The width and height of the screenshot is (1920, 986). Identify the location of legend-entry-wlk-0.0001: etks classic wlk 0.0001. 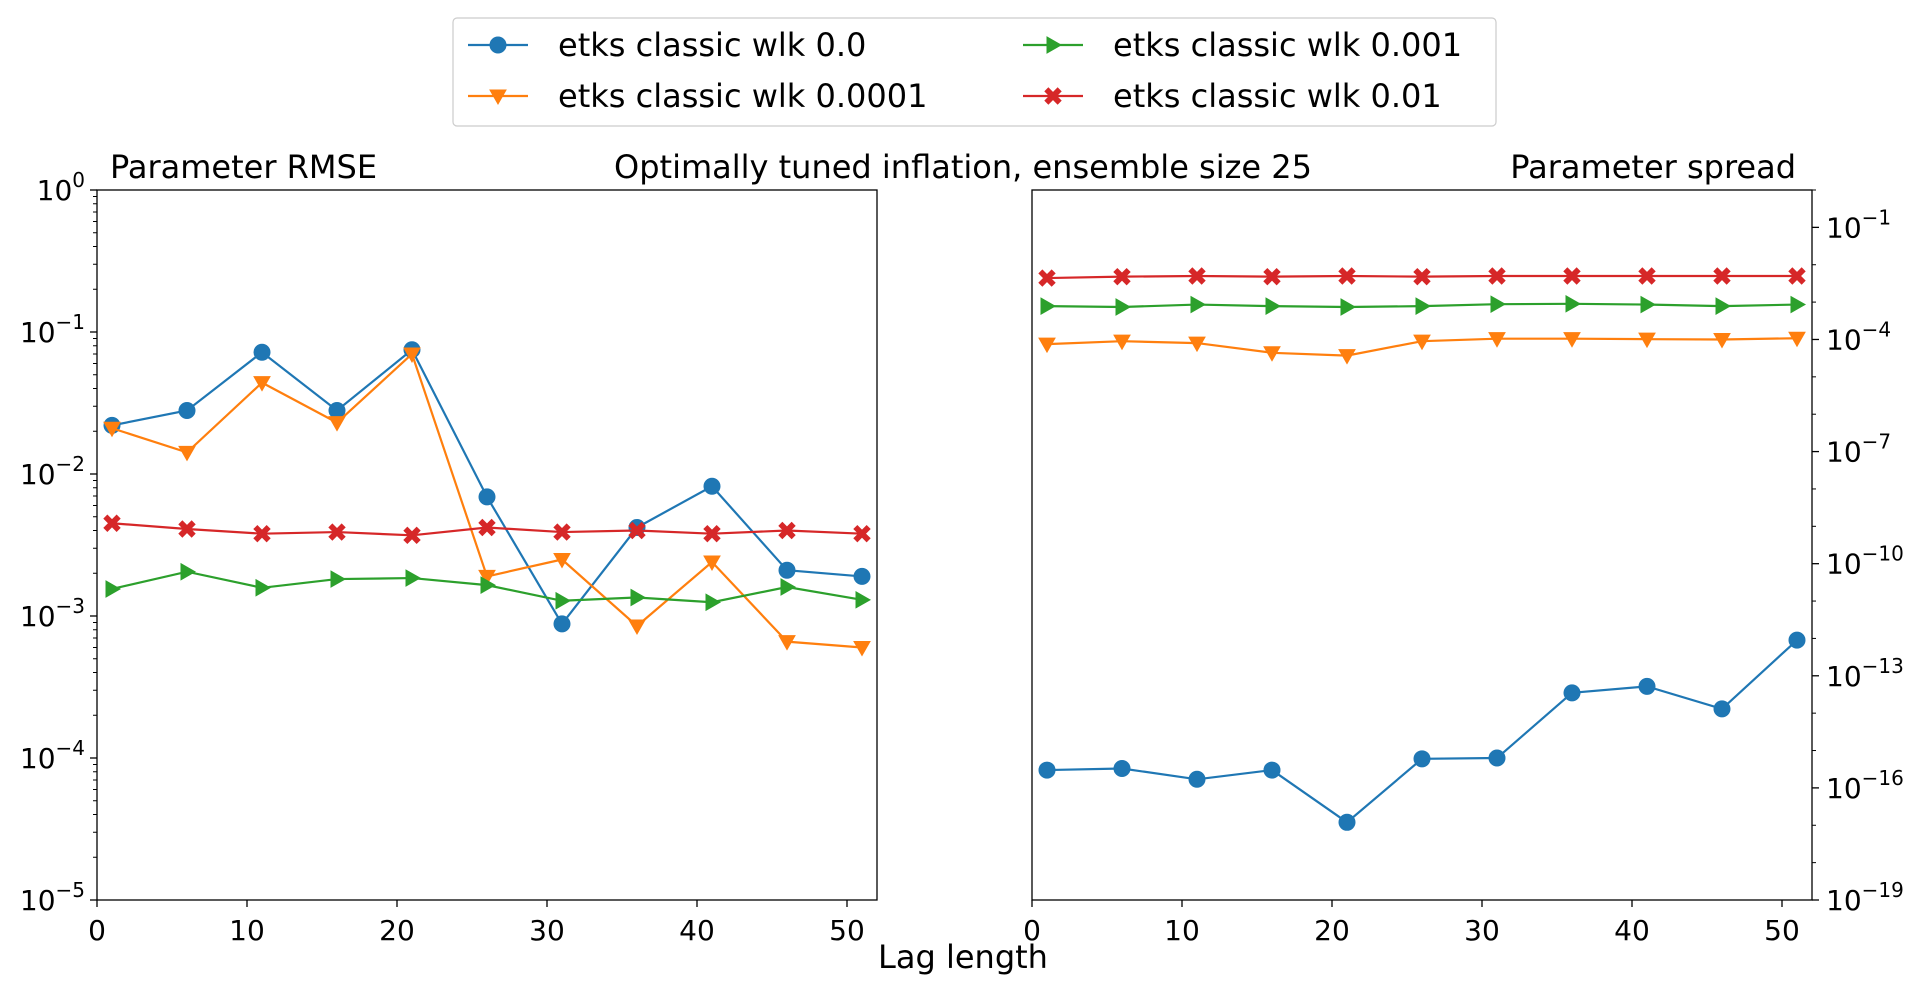
(697, 96).